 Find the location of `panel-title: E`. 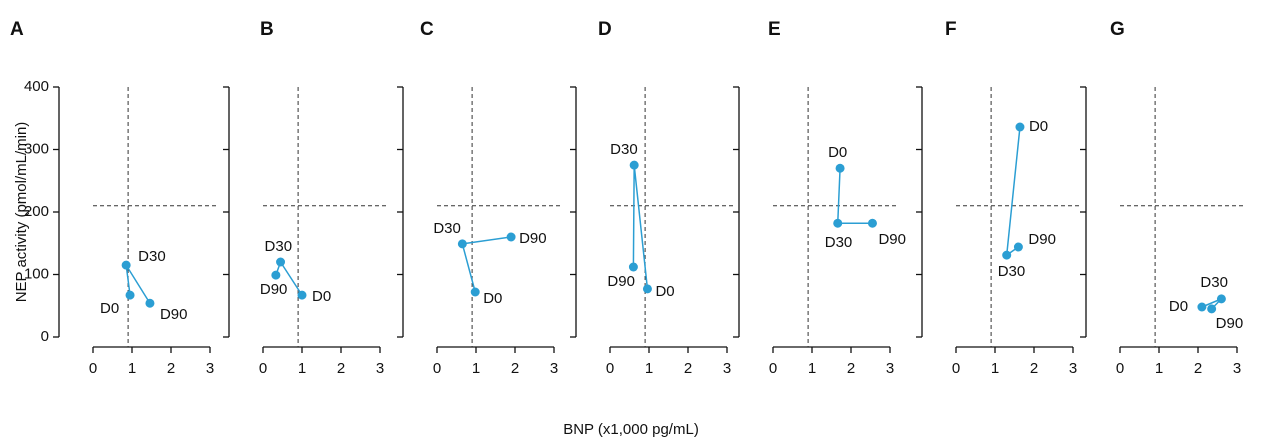

panel-title: E is located at coordinates (774, 29).